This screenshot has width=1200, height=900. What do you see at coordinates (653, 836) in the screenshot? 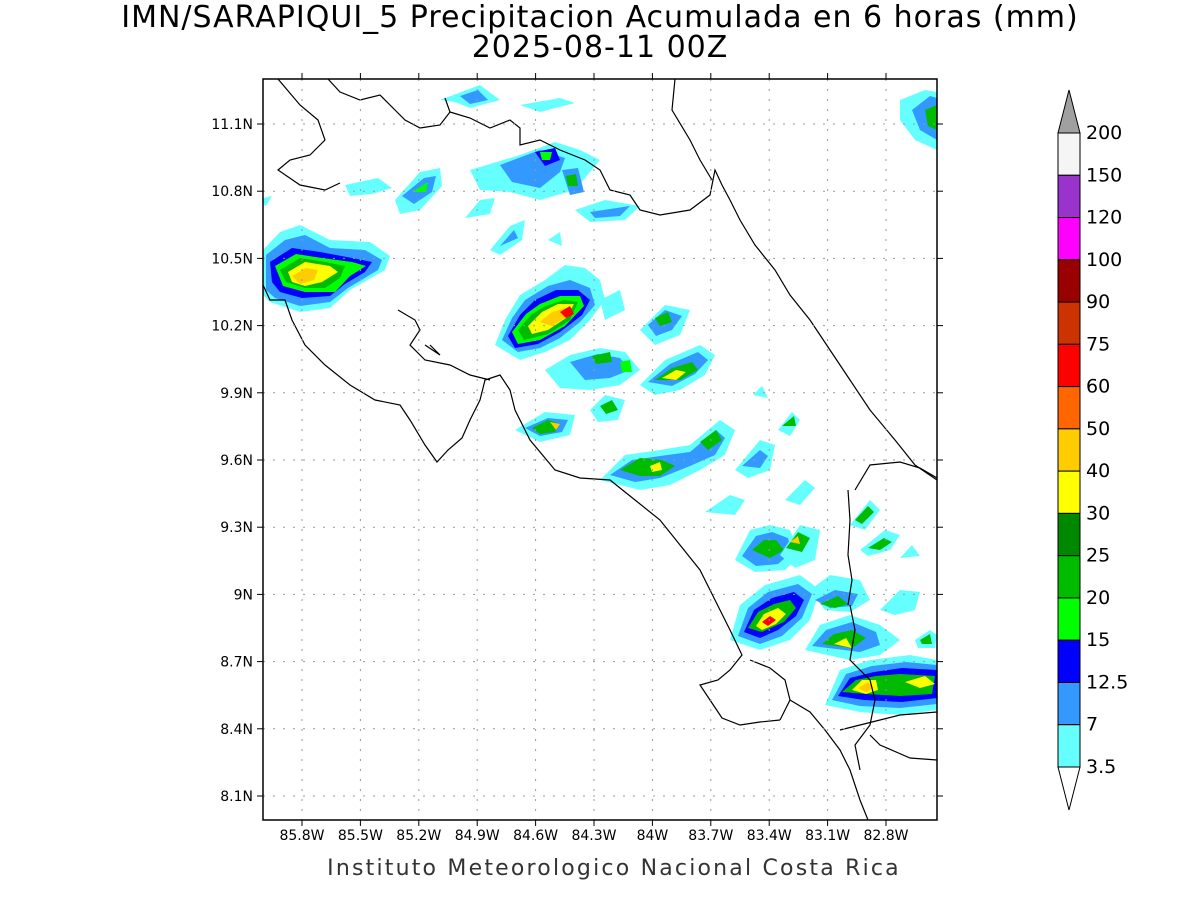
I see `x-tick-label: 84W` at bounding box center [653, 836].